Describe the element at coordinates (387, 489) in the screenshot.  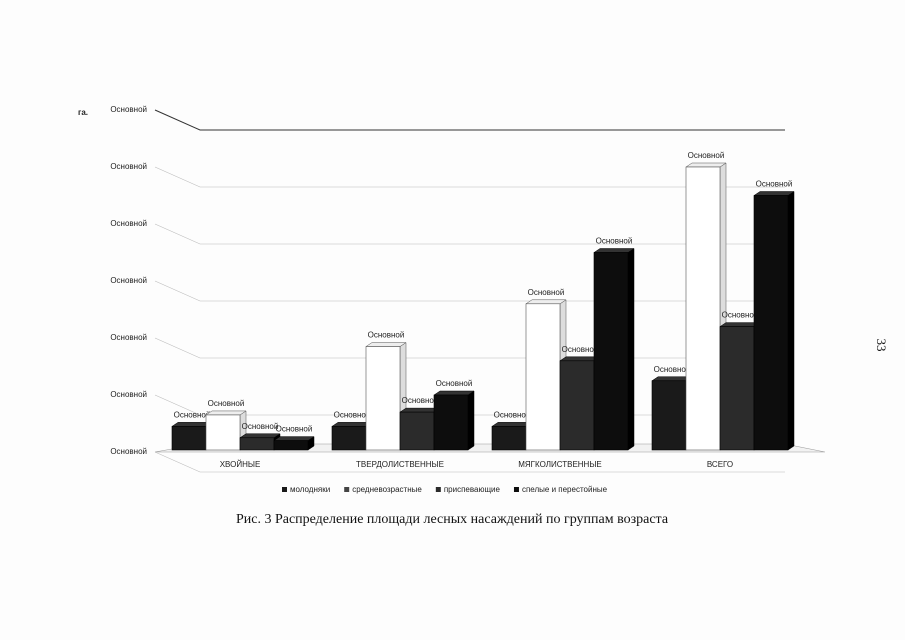
I see `legend-label: средневозрастные` at that location.